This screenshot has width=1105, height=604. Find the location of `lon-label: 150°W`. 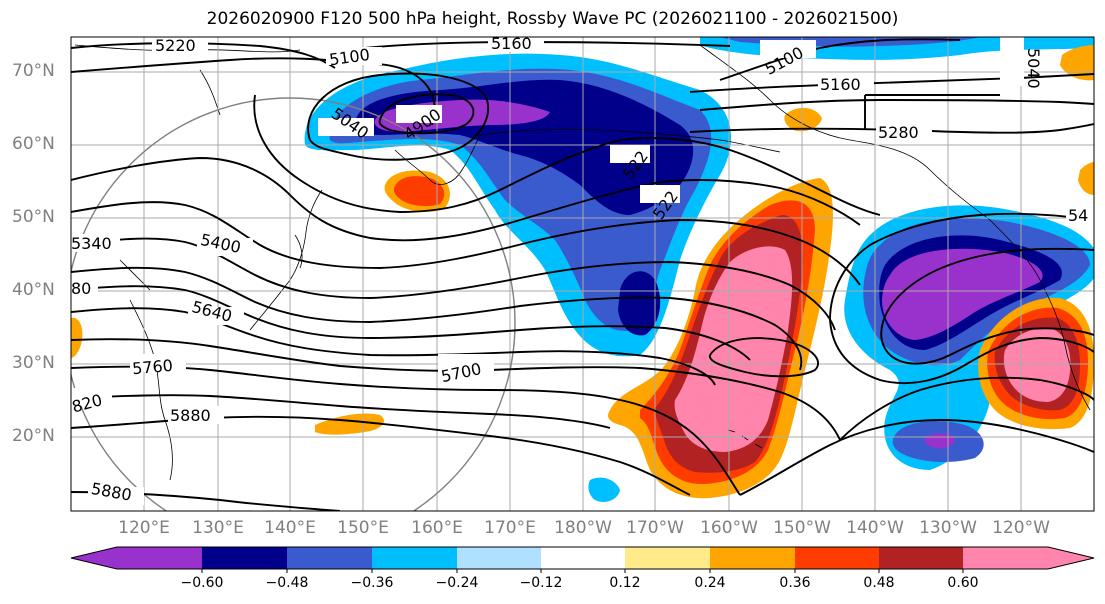

lon-label: 150°W is located at coordinates (802, 528).